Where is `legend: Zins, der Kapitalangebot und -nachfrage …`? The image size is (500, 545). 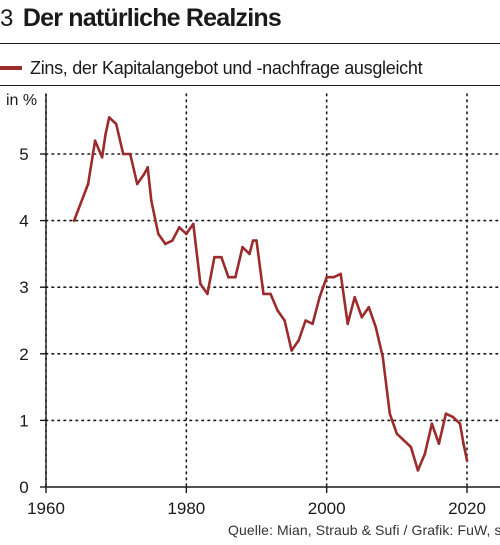
legend: Zins, der Kapitalangebot und -nachfrage … is located at coordinates (211, 68).